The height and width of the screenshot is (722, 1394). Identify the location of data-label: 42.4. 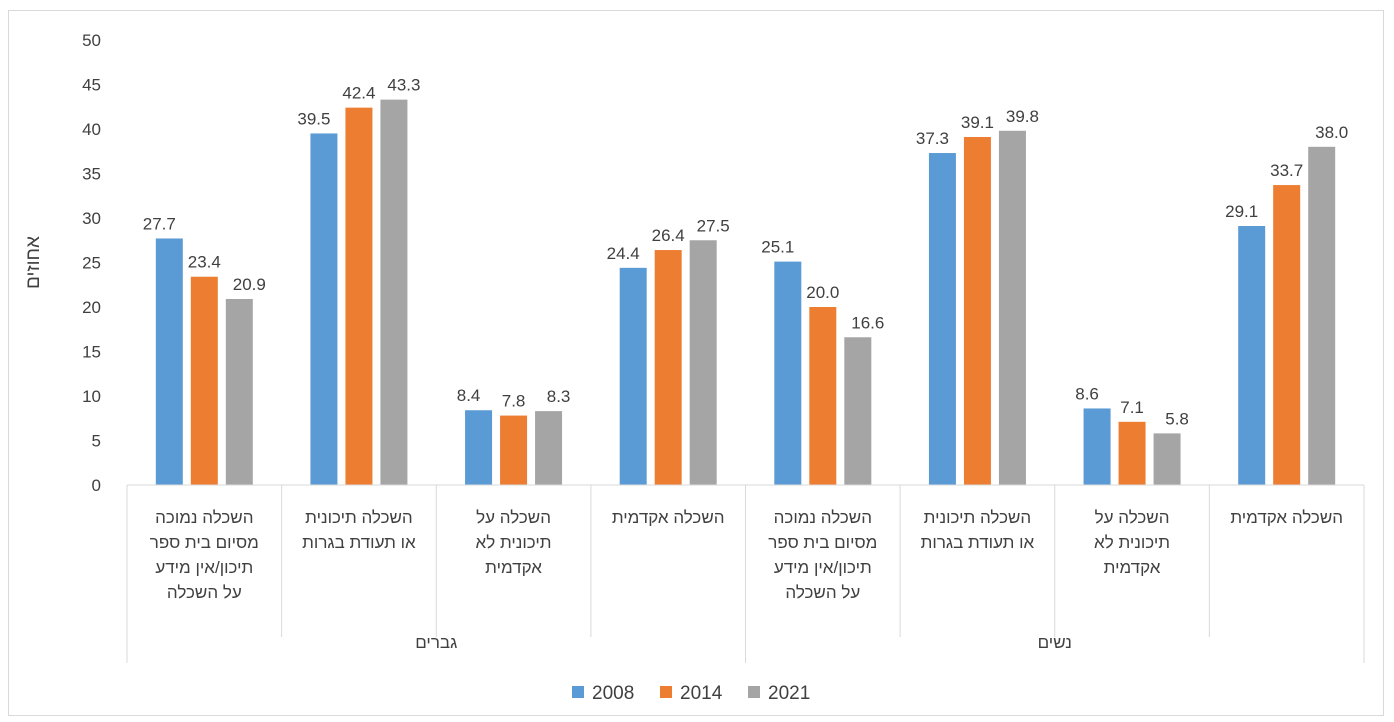
(358, 93).